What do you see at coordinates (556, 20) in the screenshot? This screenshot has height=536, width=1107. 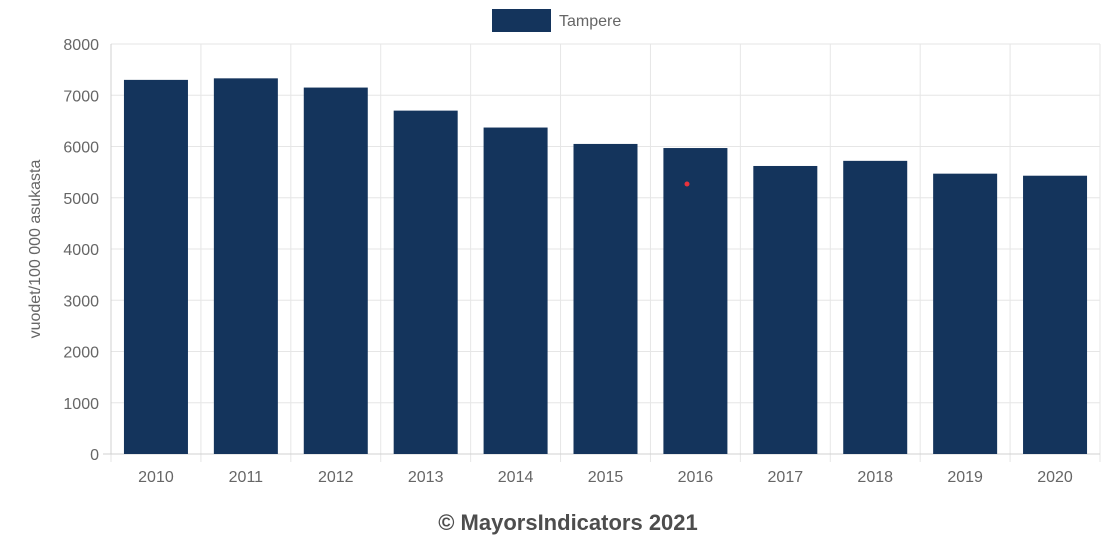 I see `legend: Tampere` at bounding box center [556, 20].